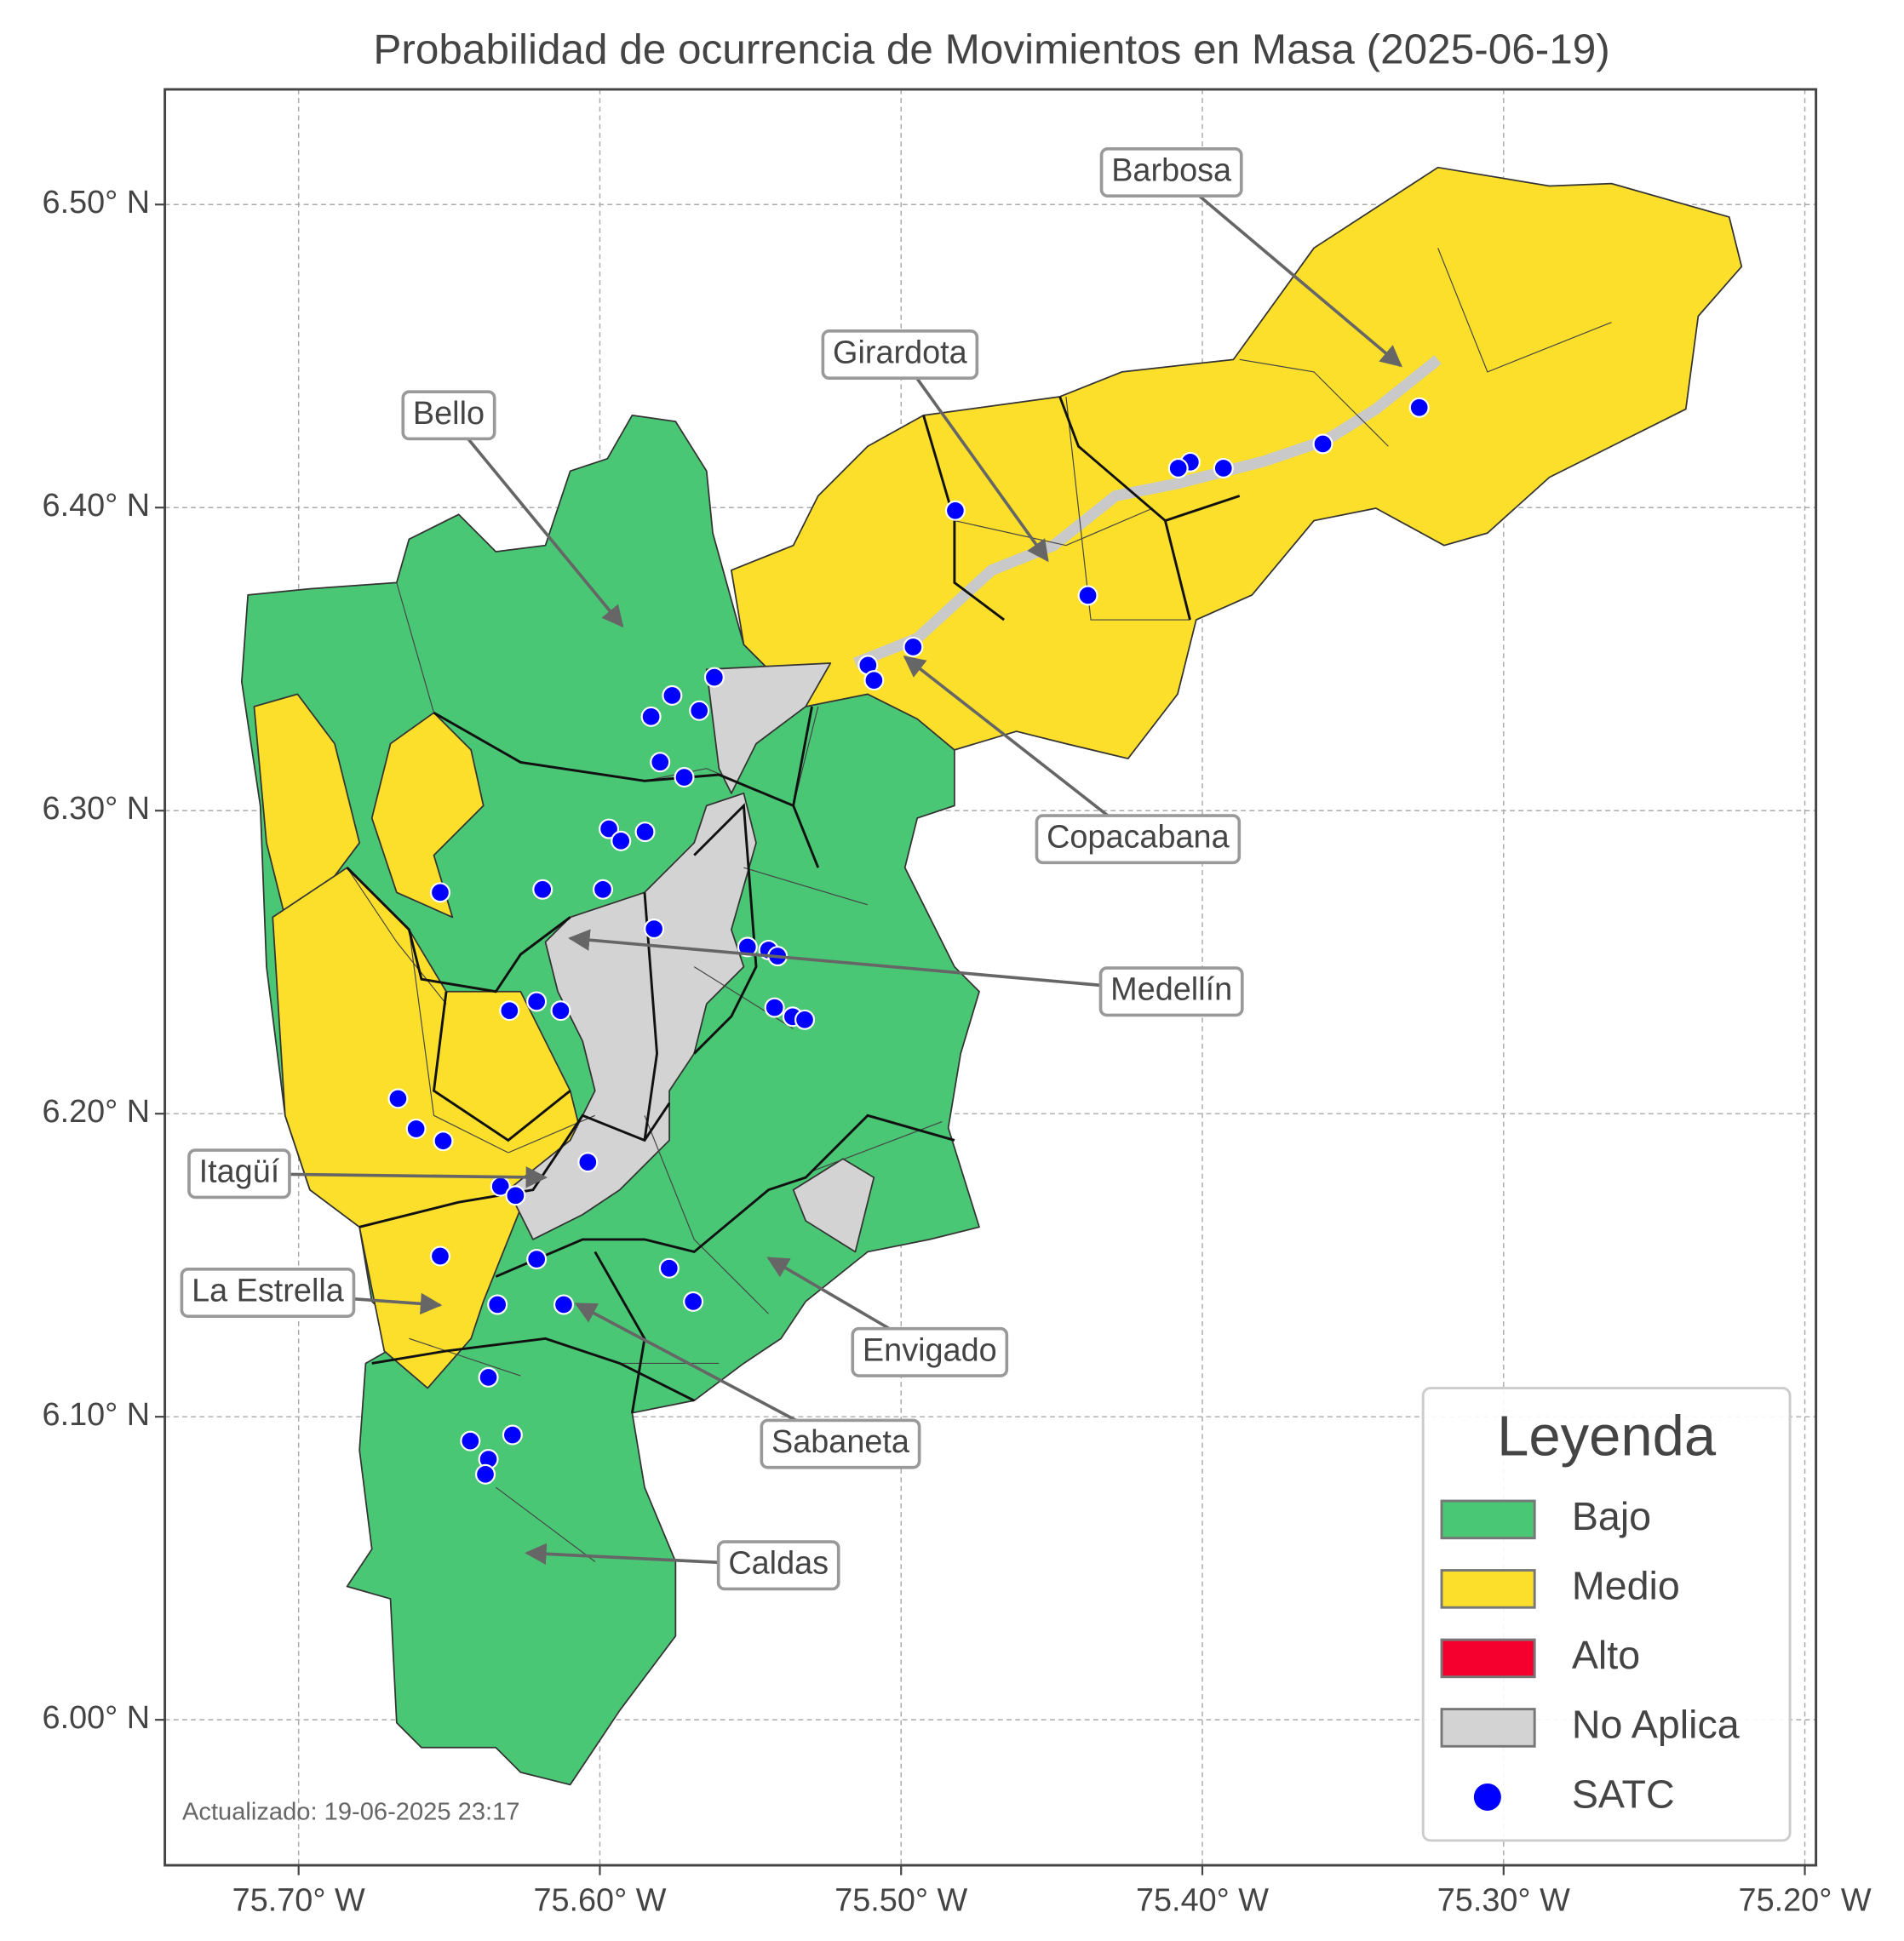  I want to click on annotation-label: Envigado, so click(930, 1350).